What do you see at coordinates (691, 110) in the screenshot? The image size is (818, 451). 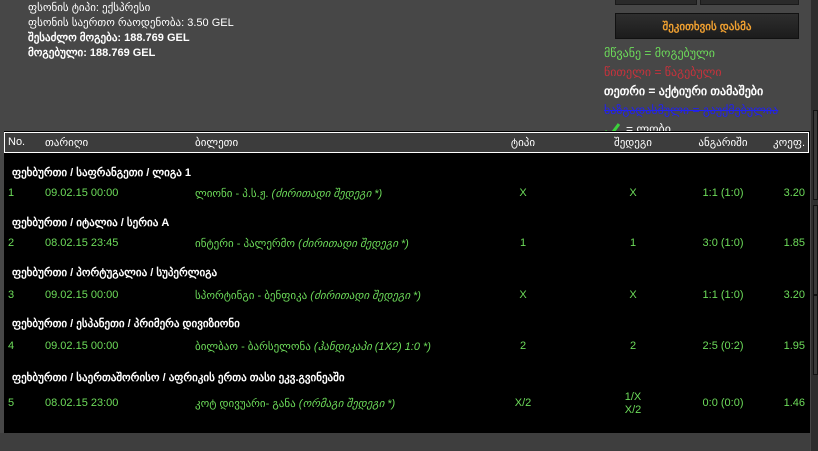 I see `legend-struck: ხაზგადასმული = გაუქმებულია` at bounding box center [691, 110].